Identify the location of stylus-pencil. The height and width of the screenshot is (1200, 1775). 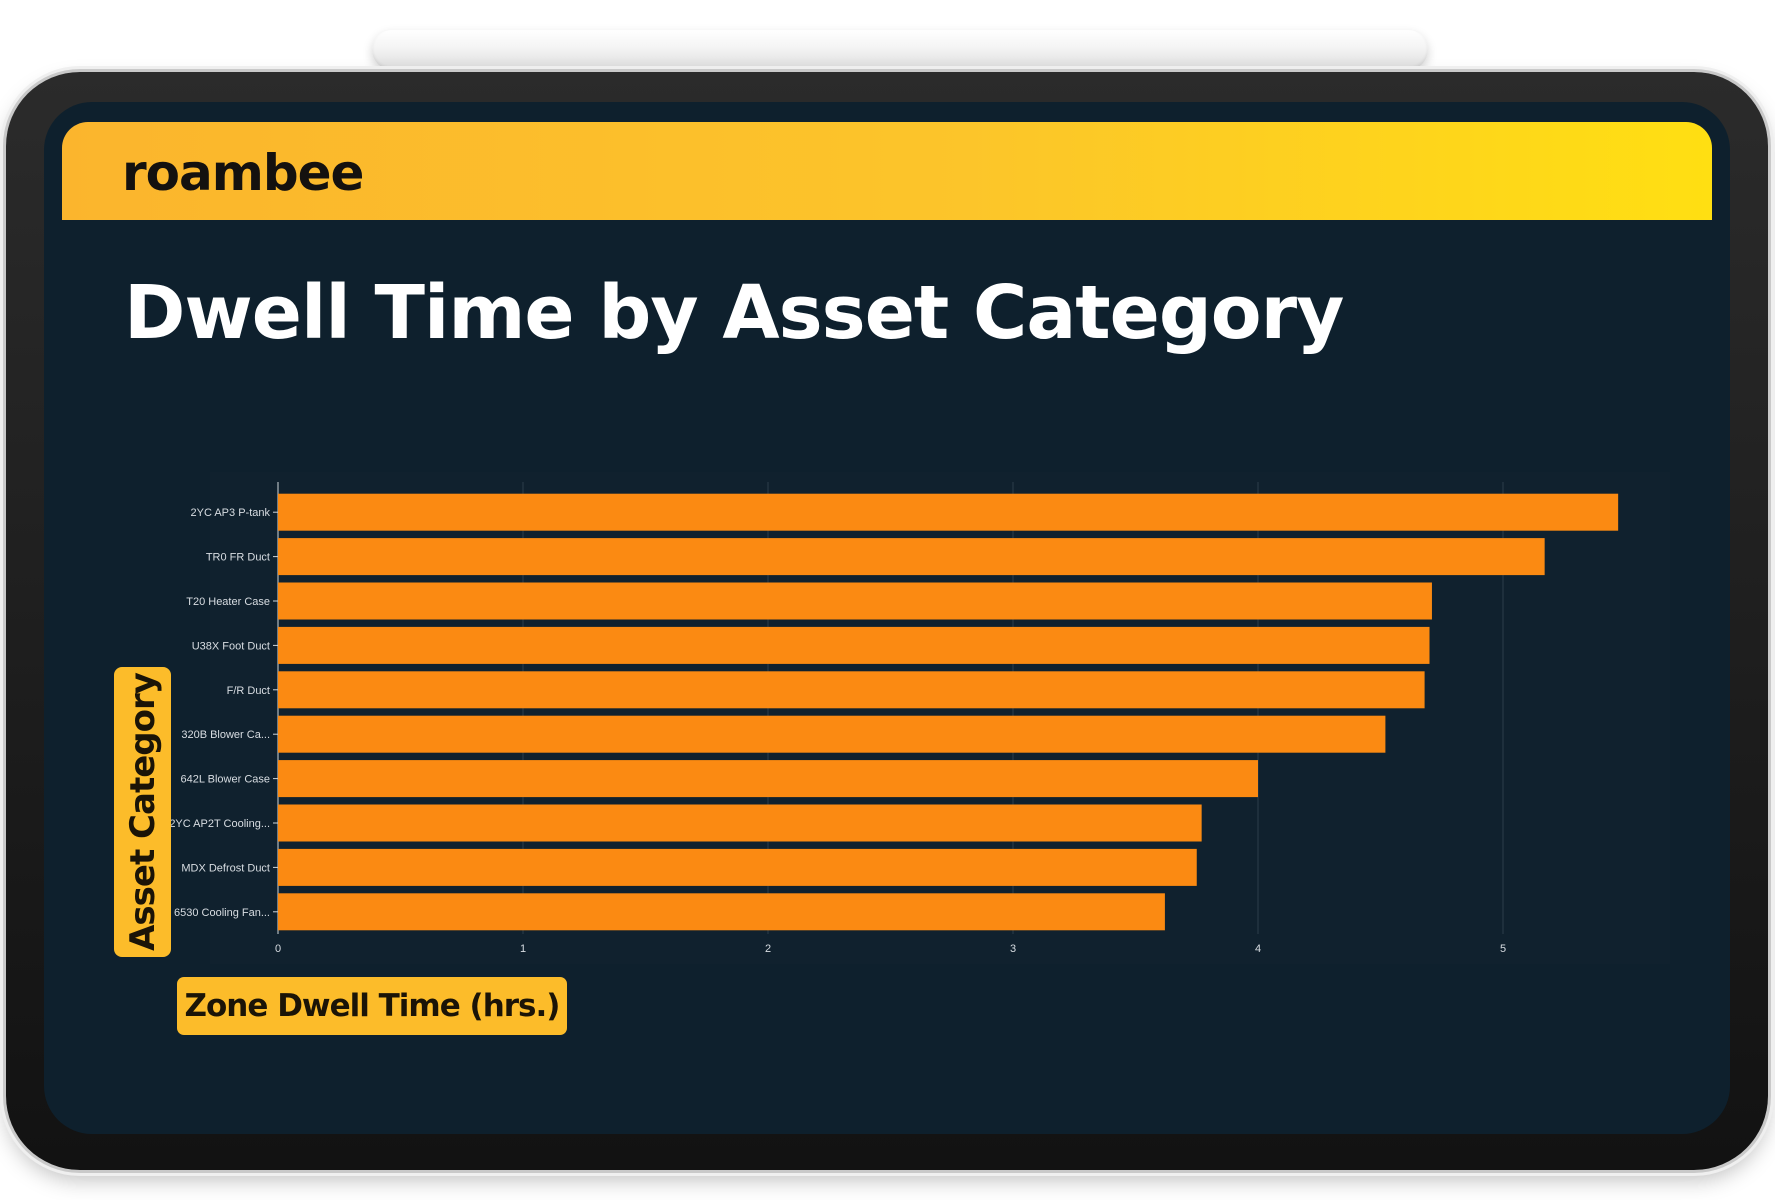
(900, 50).